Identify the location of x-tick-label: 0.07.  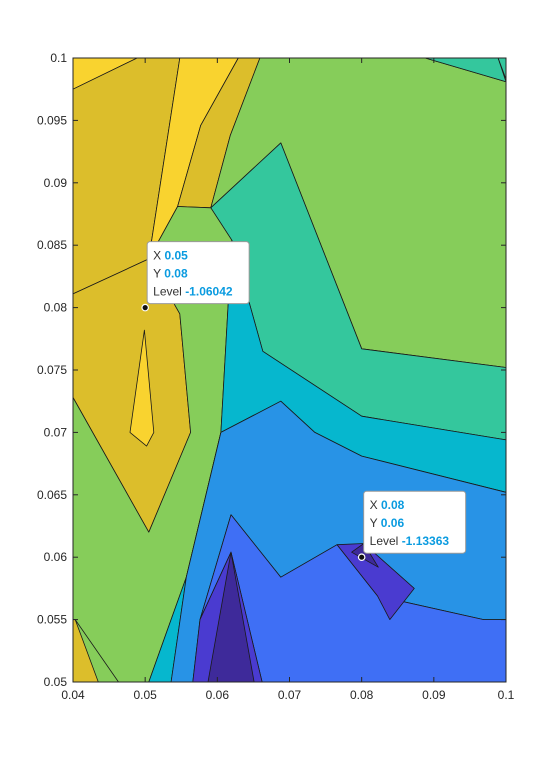
(290, 695).